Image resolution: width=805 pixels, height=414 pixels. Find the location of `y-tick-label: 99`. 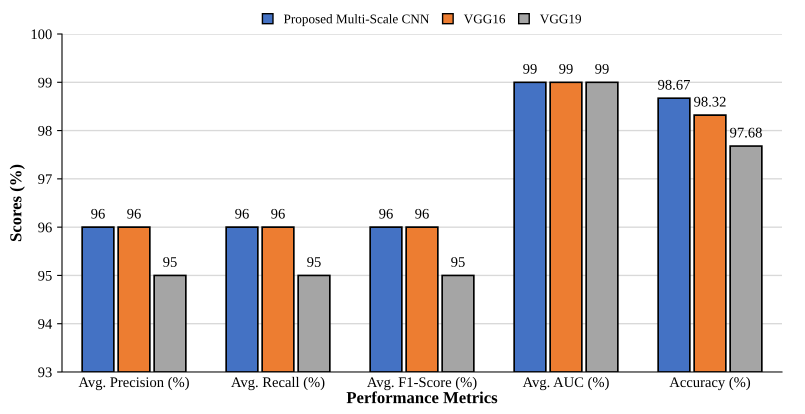

y-tick-label: 99 is located at coordinates (45, 83).